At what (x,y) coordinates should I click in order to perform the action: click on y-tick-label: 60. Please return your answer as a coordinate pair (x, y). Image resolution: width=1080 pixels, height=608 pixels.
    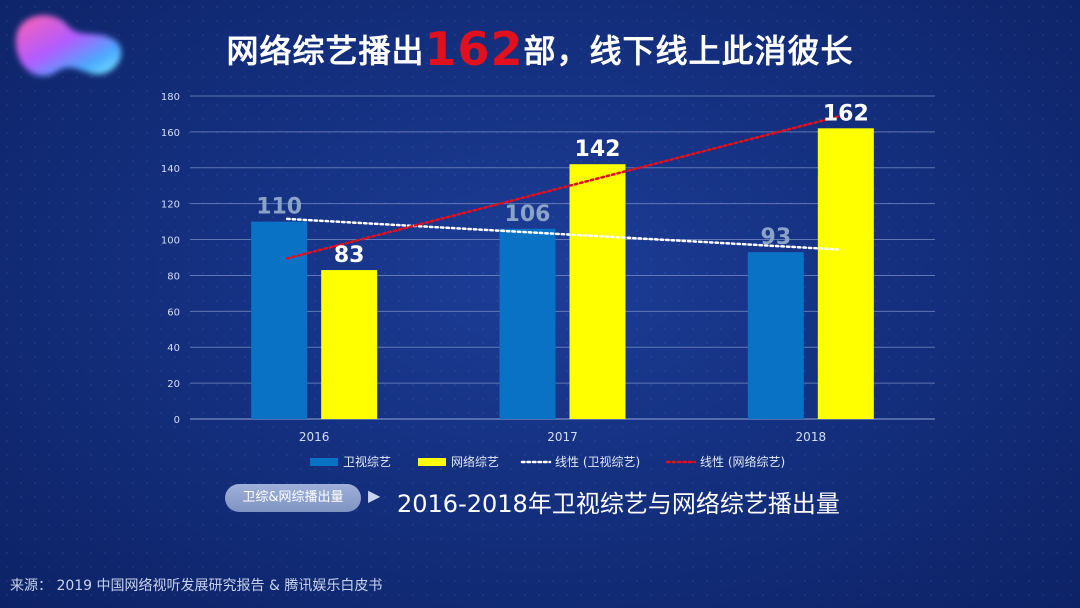
    Looking at the image, I should click on (173, 312).